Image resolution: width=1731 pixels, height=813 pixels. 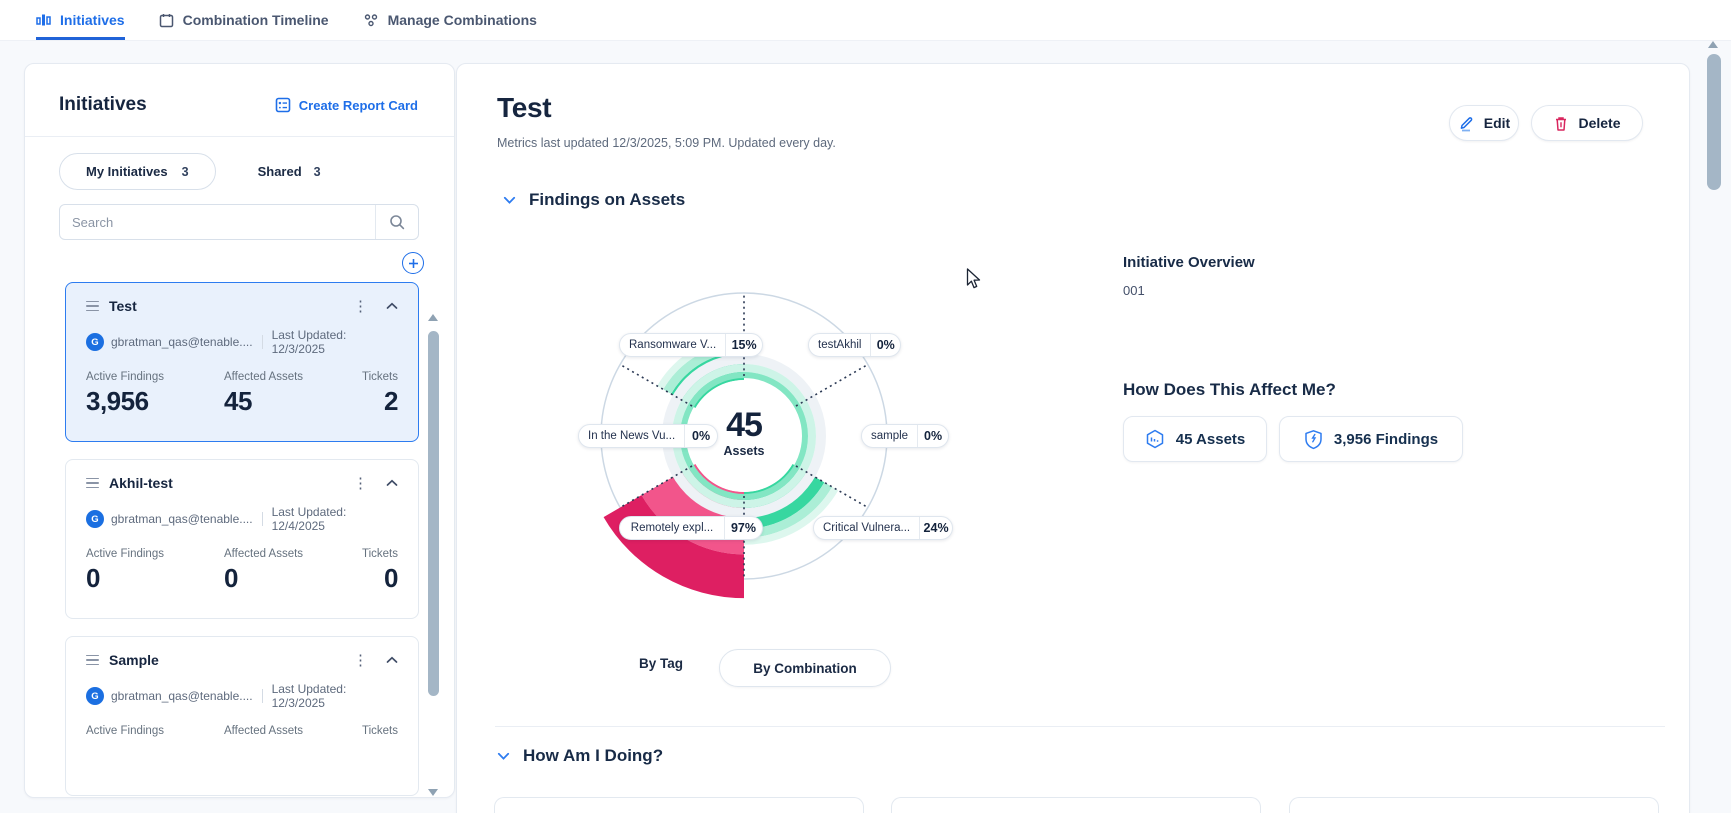 I want to click on chart-chip-sample: sample 0%, so click(x=905, y=436).